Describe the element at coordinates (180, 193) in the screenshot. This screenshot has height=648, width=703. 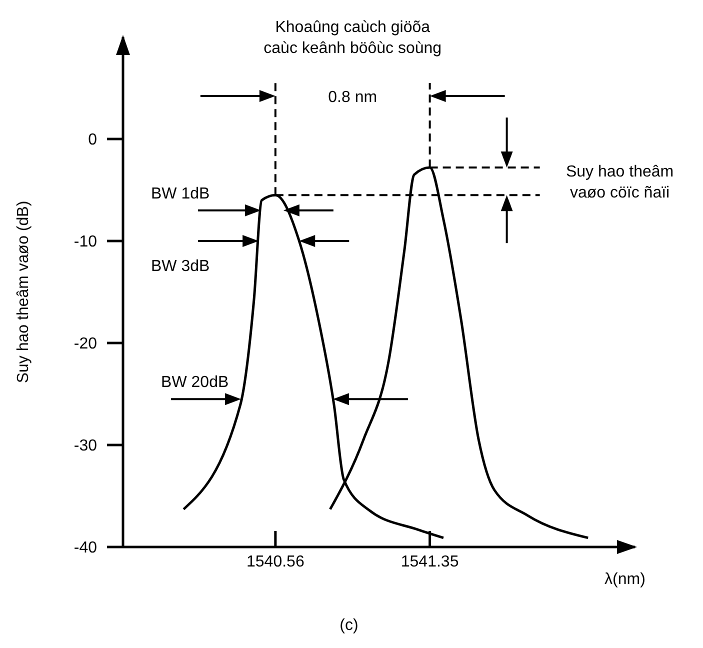
I see `annotation: BW 1dB` at that location.